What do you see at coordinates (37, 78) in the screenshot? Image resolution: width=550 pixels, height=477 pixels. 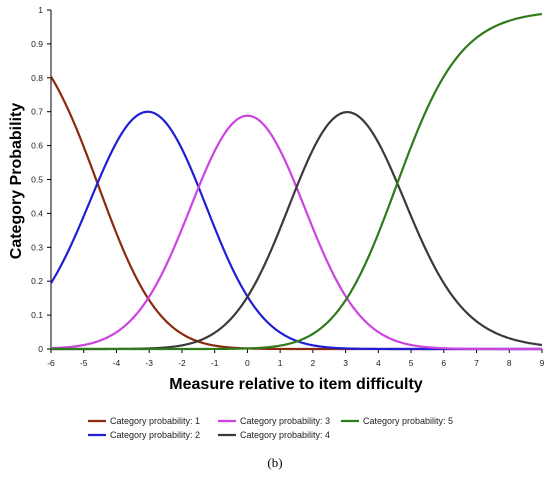 I see `y-tick-label: 0.8` at bounding box center [37, 78].